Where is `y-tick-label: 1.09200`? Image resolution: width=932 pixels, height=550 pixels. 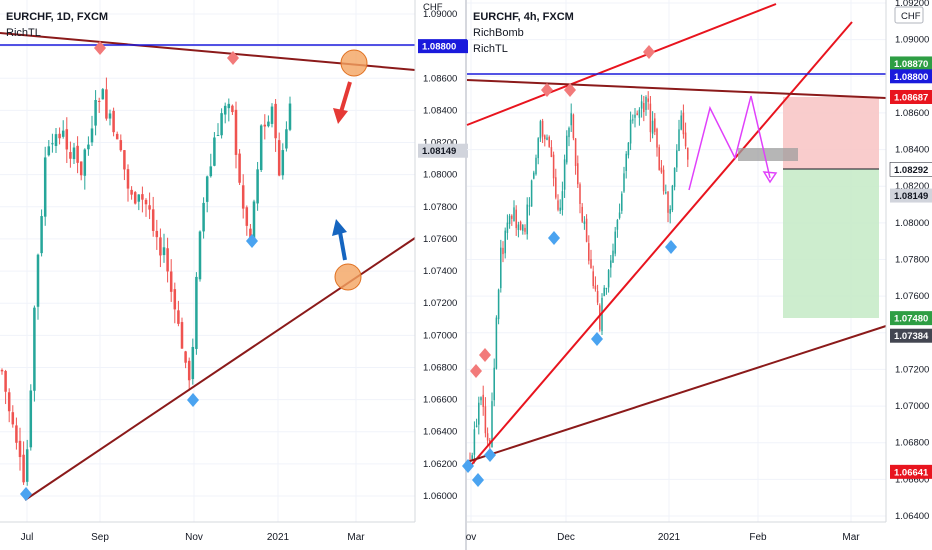
y-tick-label: 1.09200 is located at coordinates (912, 4).